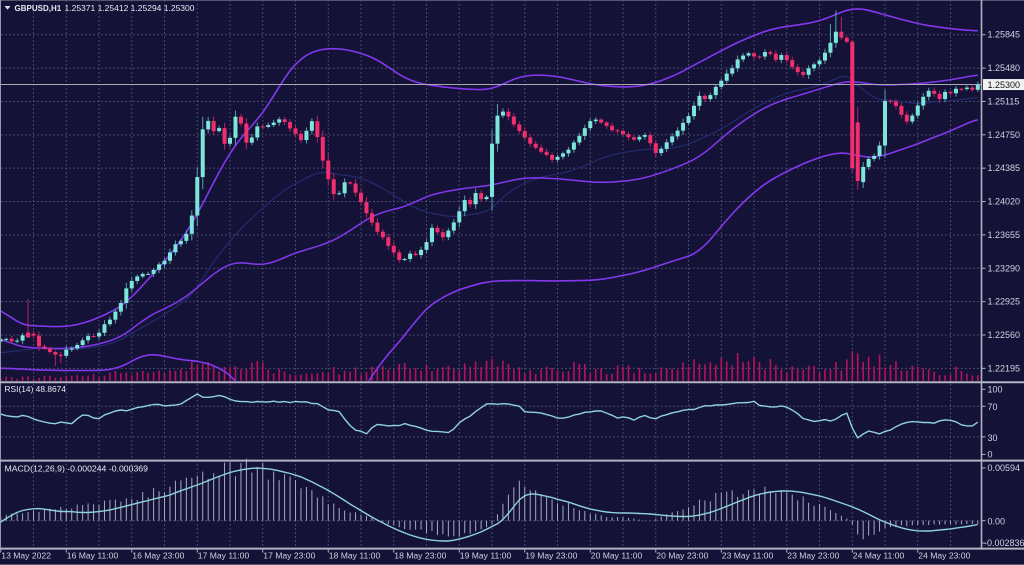 Image resolution: width=1024 pixels, height=565 pixels. What do you see at coordinates (289, 556) in the screenshot?
I see `svg-text: 17 May 23:00` at bounding box center [289, 556].